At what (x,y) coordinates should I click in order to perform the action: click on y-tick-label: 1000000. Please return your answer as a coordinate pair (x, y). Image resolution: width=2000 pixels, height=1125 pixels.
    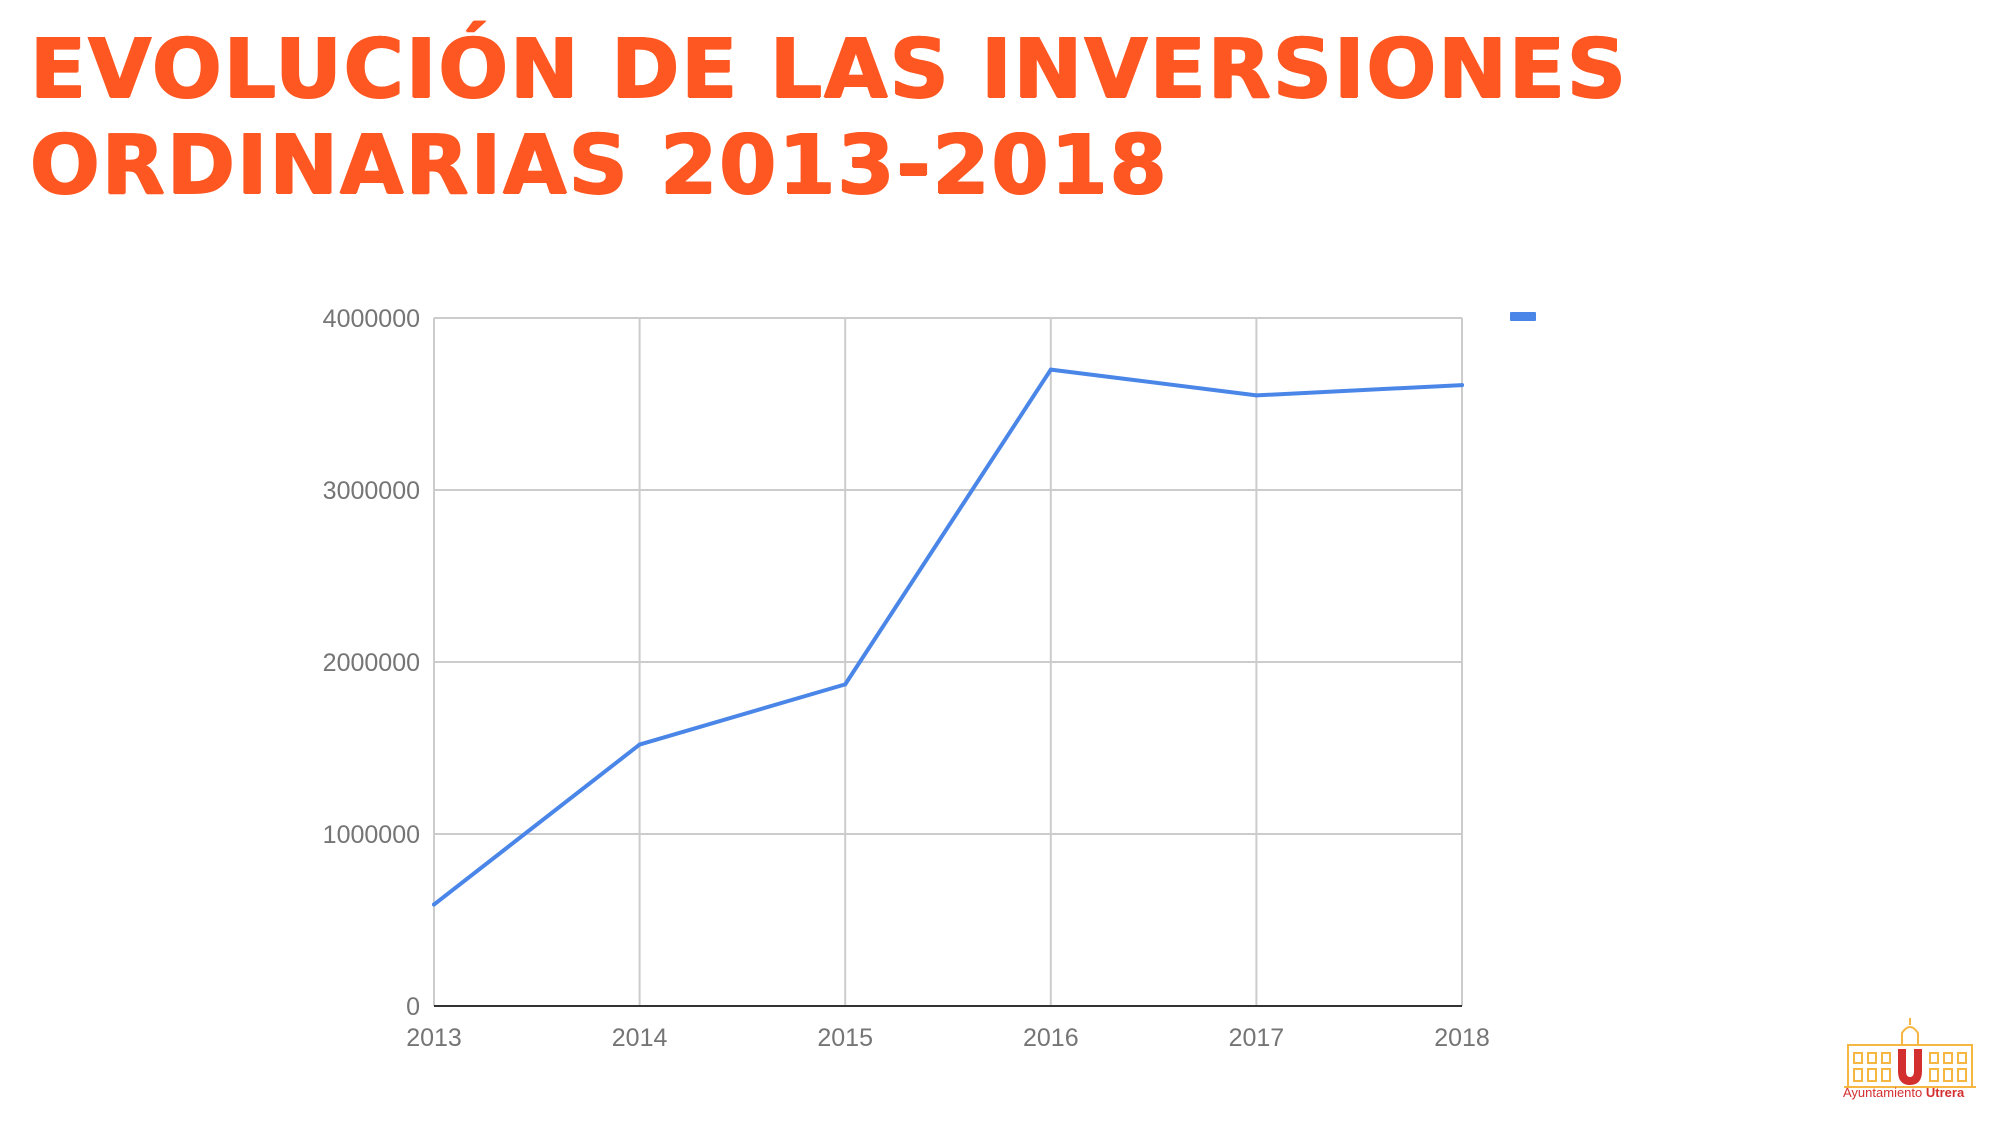
    Looking at the image, I should click on (371, 835).